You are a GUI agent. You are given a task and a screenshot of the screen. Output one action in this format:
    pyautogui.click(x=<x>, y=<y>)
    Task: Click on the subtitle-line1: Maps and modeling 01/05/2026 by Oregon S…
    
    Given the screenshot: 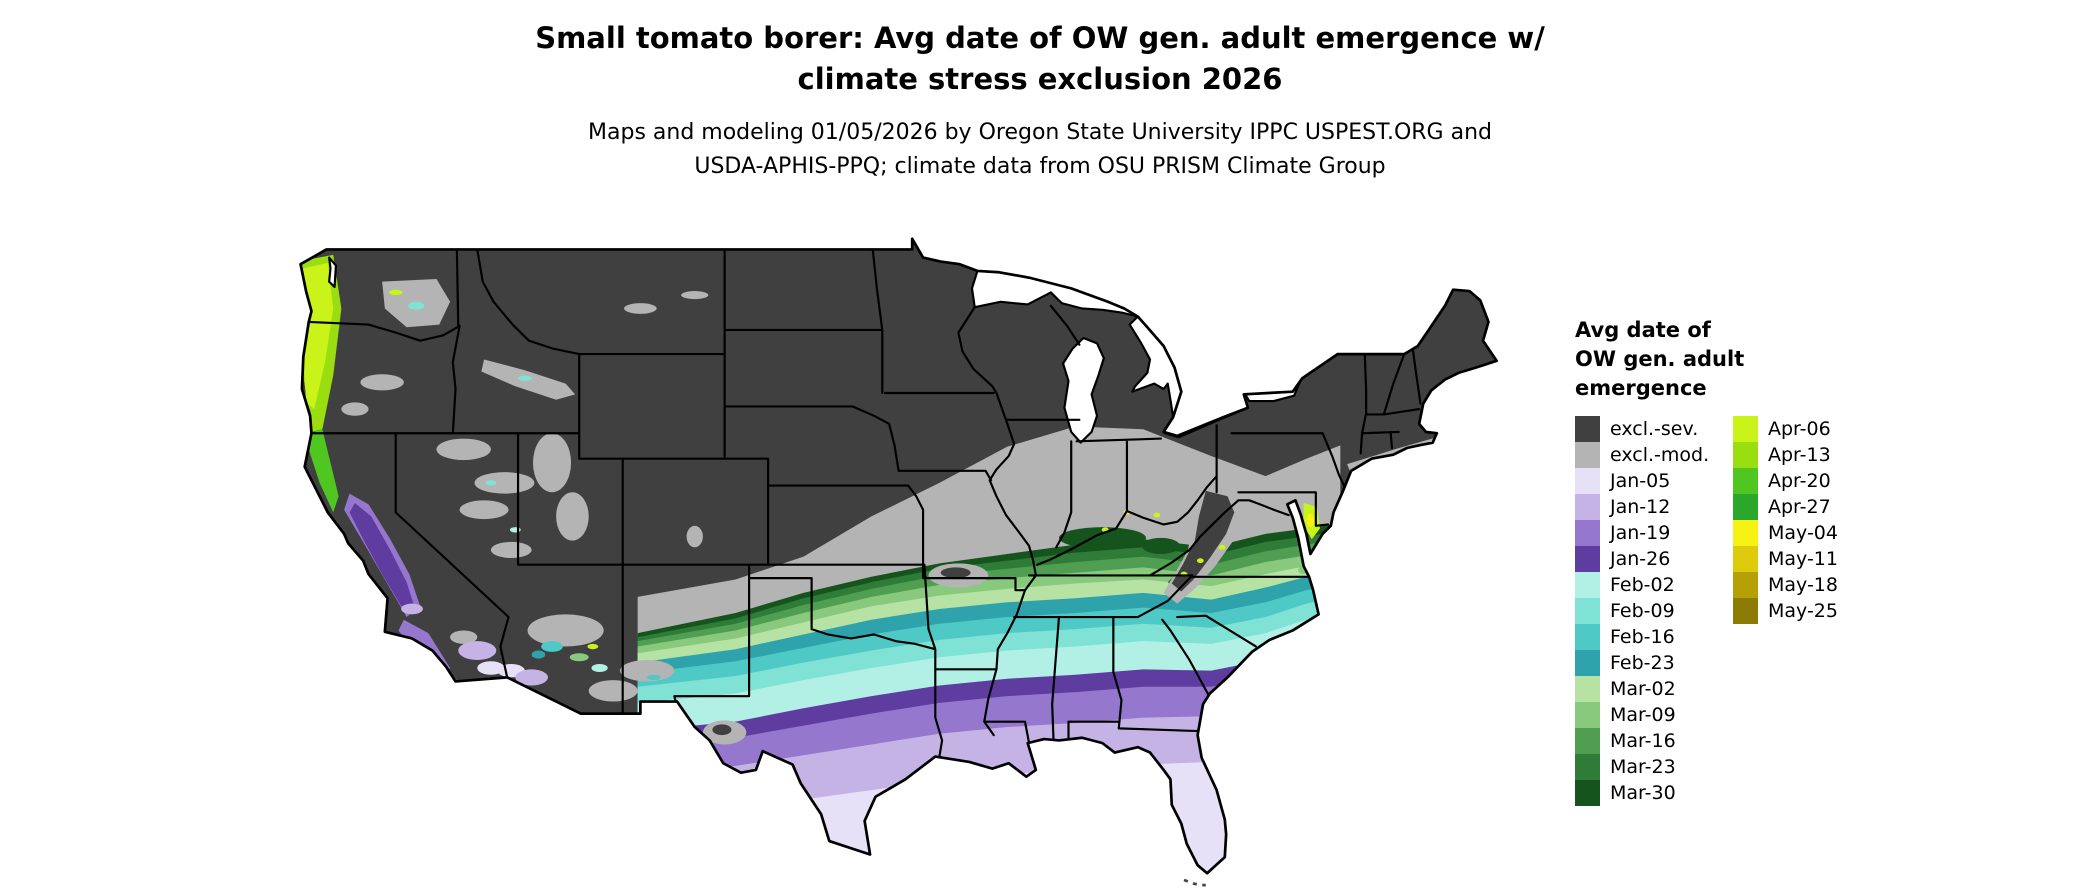 What is the action you would take?
    pyautogui.click(x=1040, y=132)
    